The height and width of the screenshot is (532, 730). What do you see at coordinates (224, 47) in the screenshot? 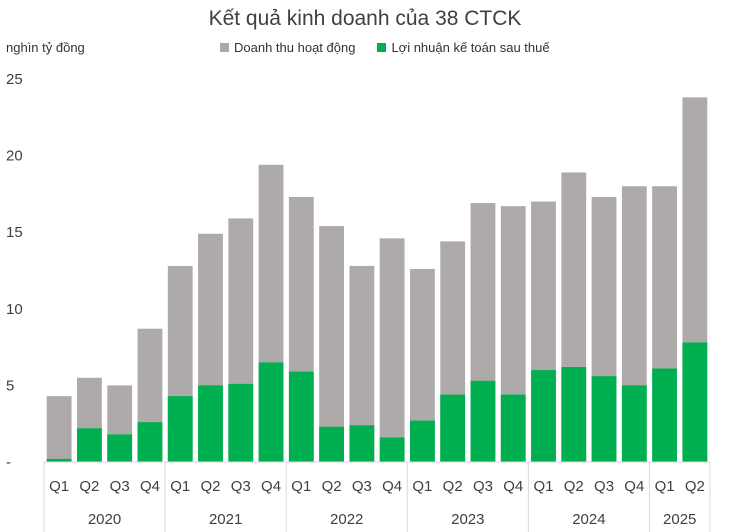
I see `legend-swatch-revenue` at bounding box center [224, 47].